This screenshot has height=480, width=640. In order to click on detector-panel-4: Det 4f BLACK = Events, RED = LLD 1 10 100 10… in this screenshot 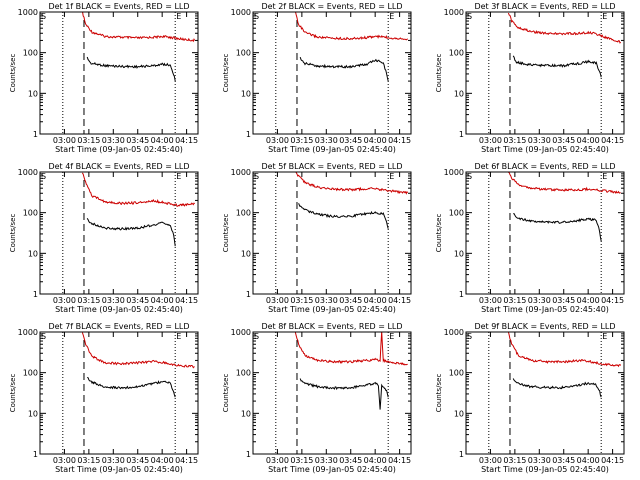, I will do `click(106, 240)`.